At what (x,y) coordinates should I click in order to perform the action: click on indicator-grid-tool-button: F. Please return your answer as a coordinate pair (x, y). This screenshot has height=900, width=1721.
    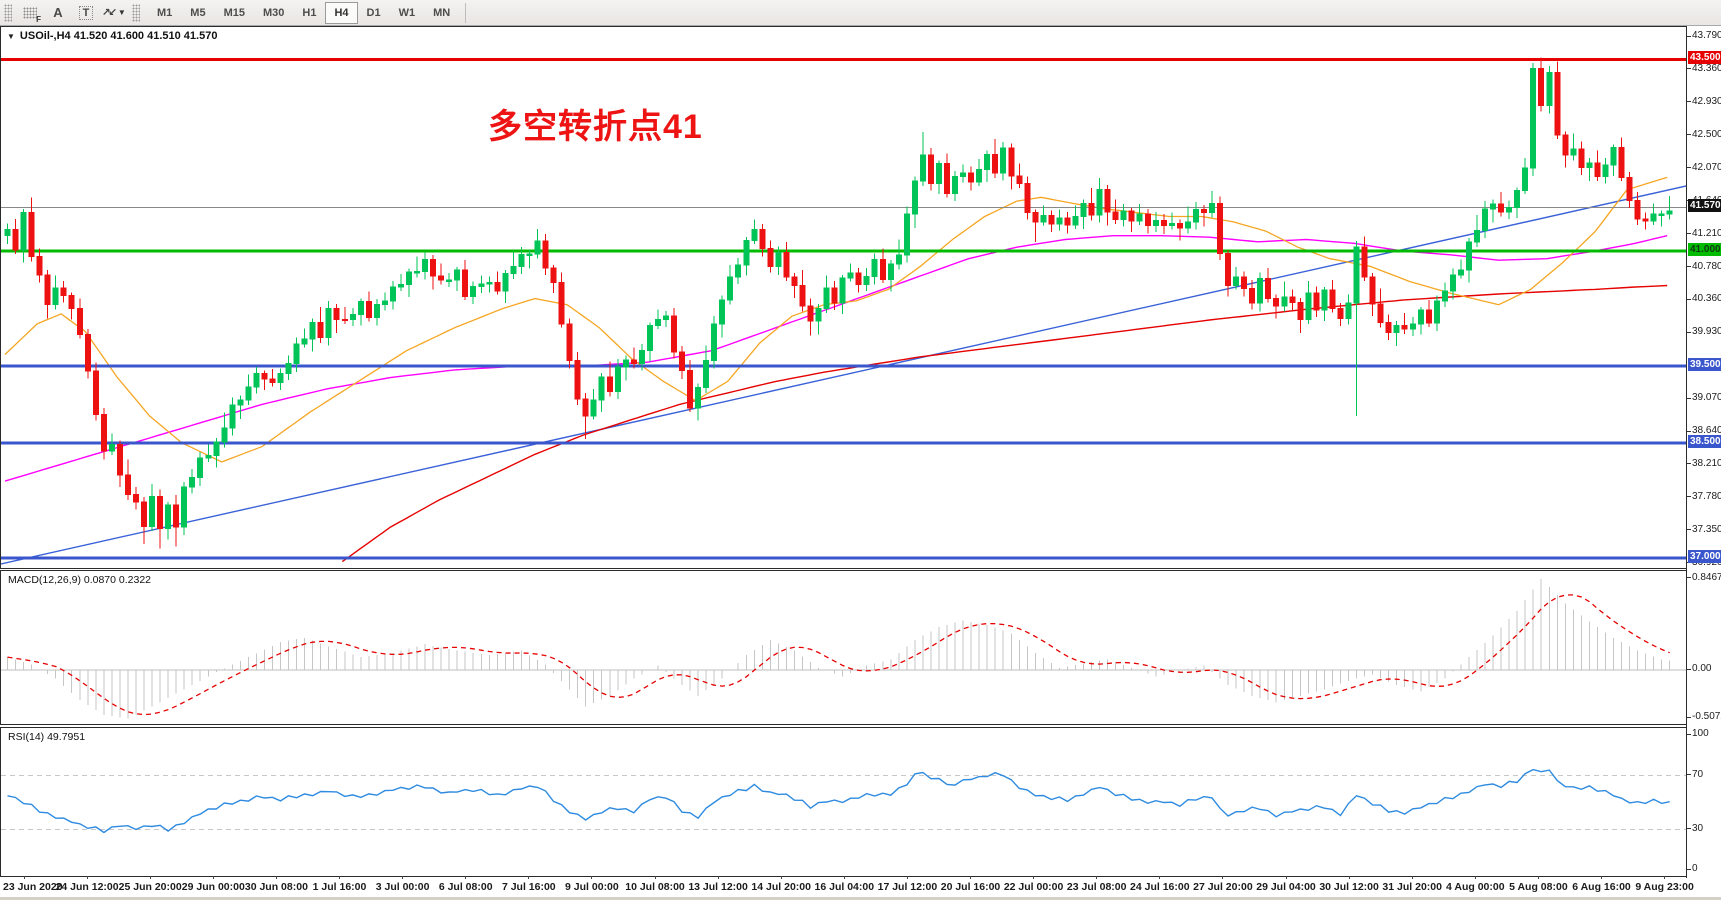
    Looking at the image, I should click on (30, 13).